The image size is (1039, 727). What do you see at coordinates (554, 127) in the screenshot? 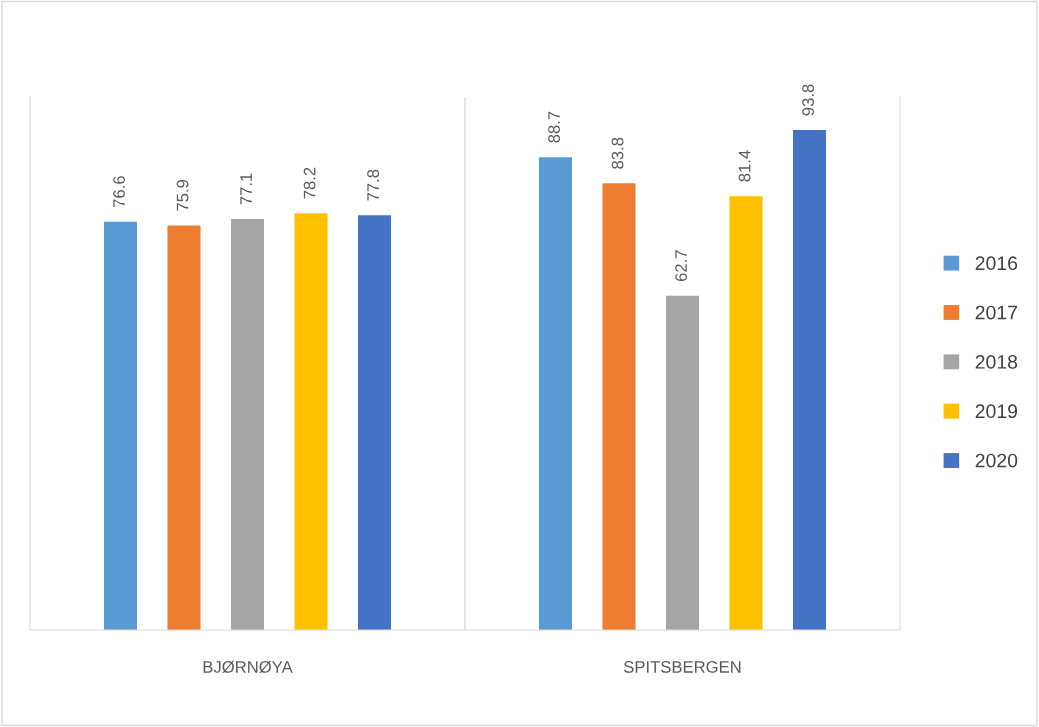
I see `data-label: 88.7` at bounding box center [554, 127].